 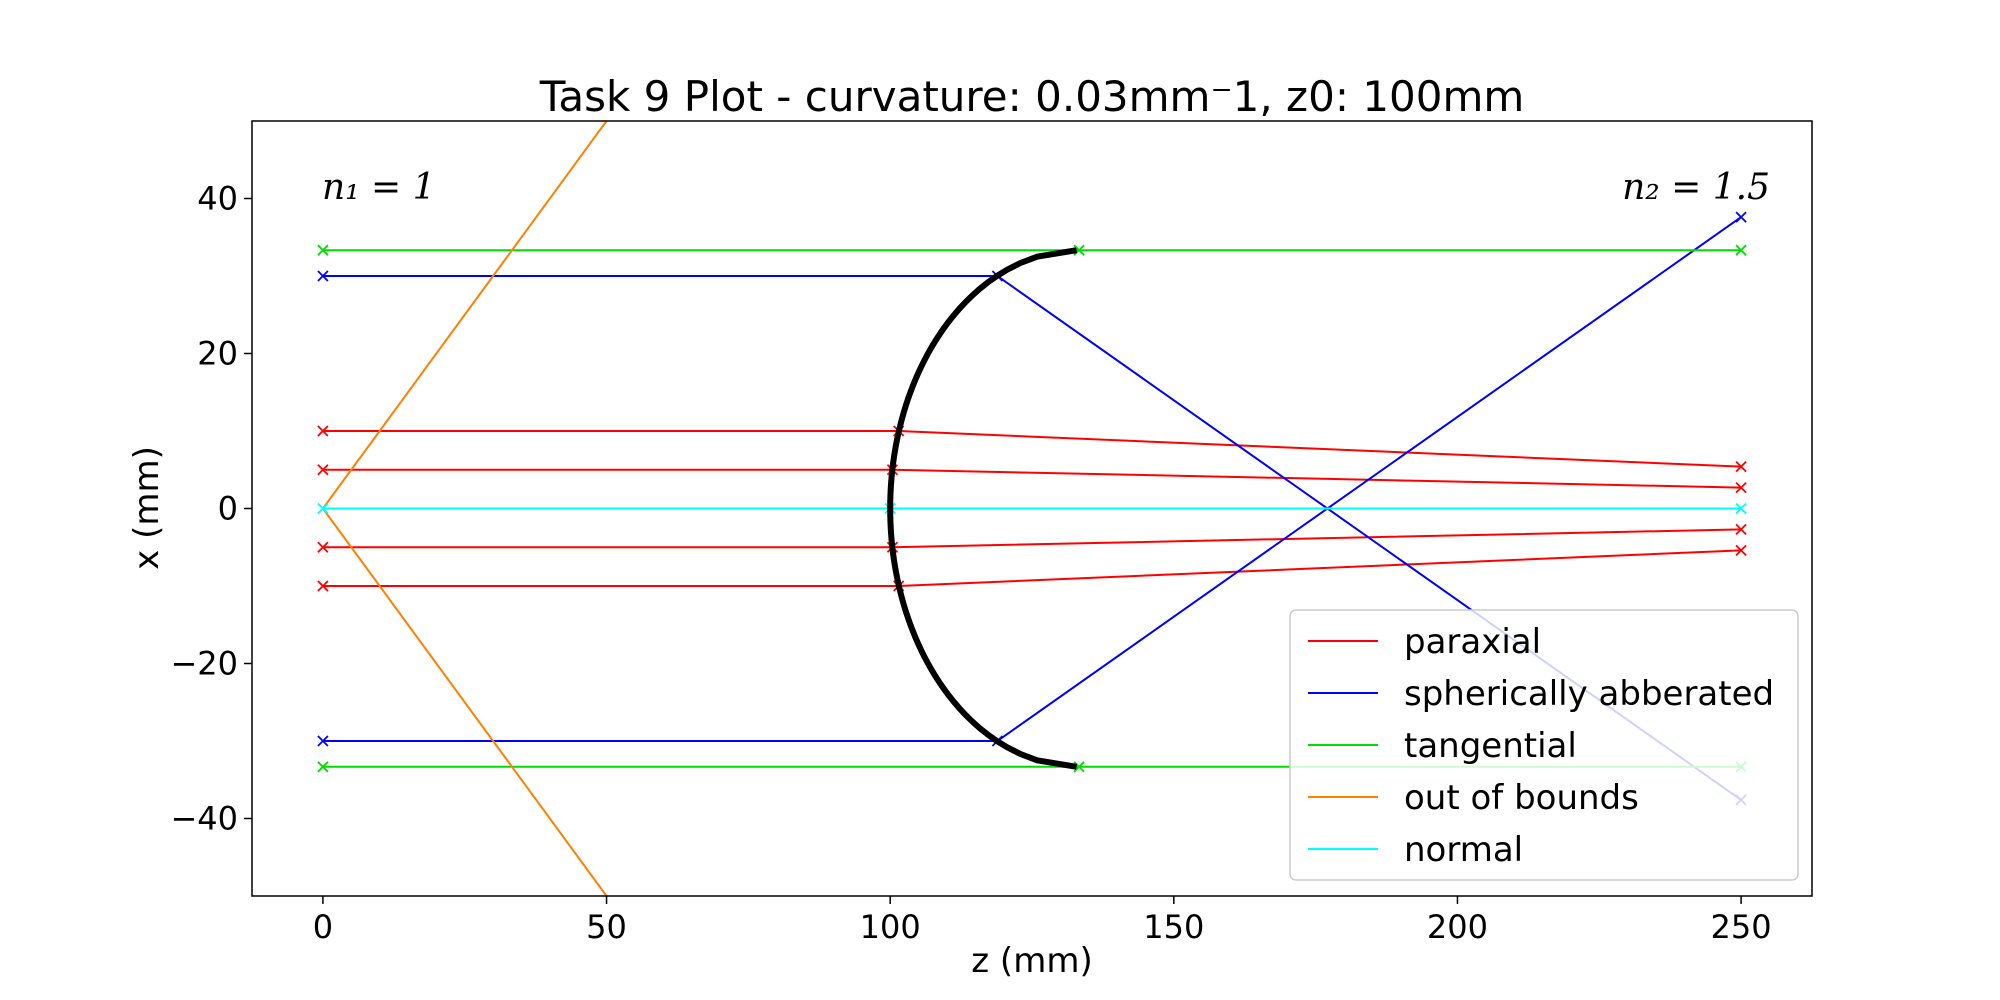 I want to click on refracting-surface, so click(x=982, y=508).